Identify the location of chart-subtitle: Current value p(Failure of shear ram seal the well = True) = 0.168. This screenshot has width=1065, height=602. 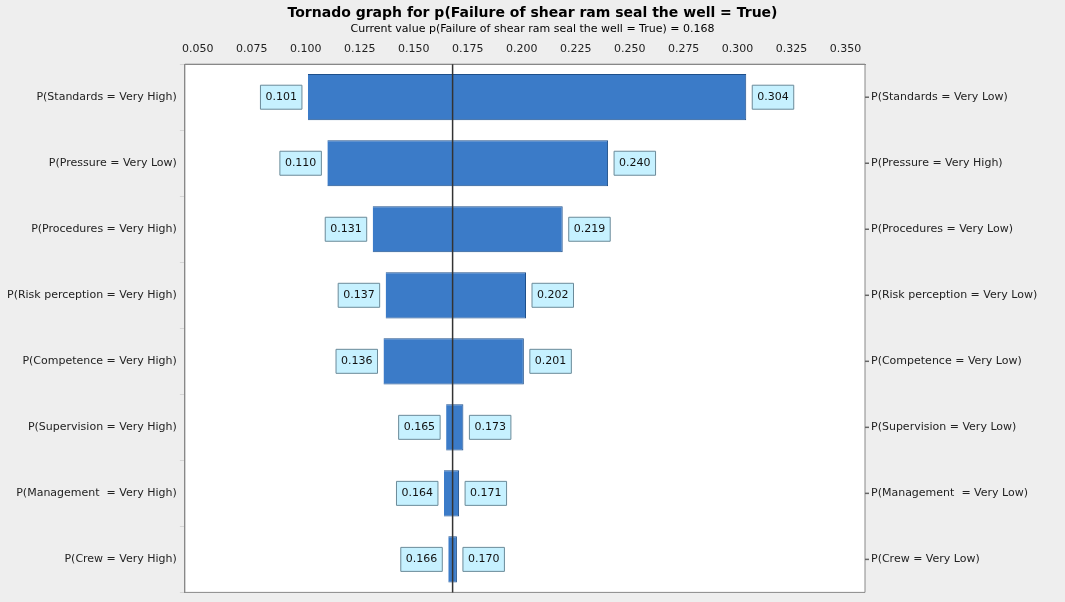
(532, 28).